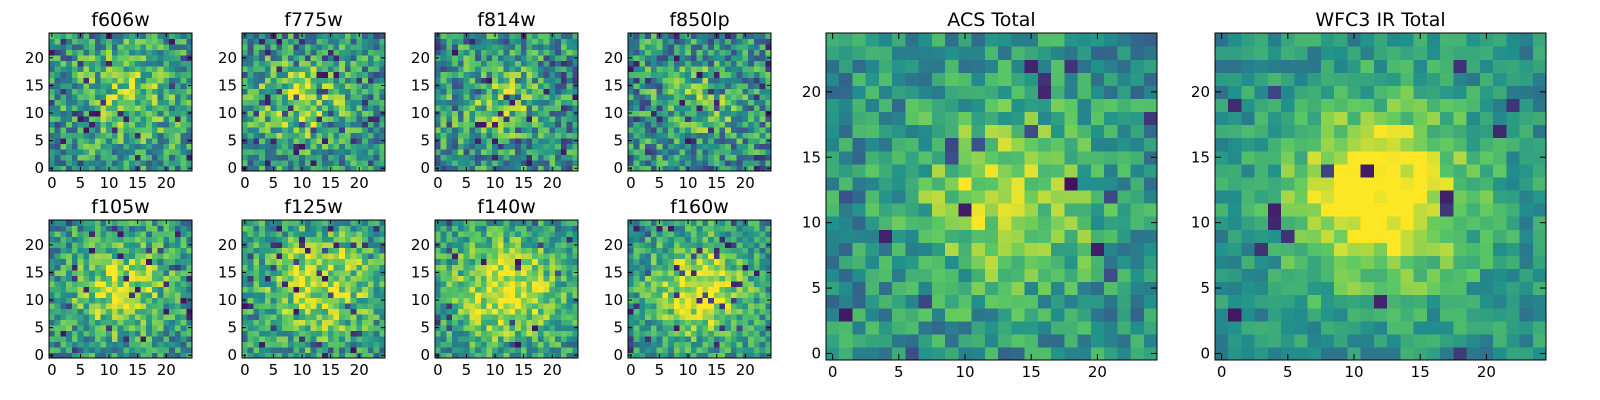 This screenshot has height=400, width=1600. Describe the element at coordinates (81, 183) in the screenshot. I see `x-tick-label: 5` at that location.